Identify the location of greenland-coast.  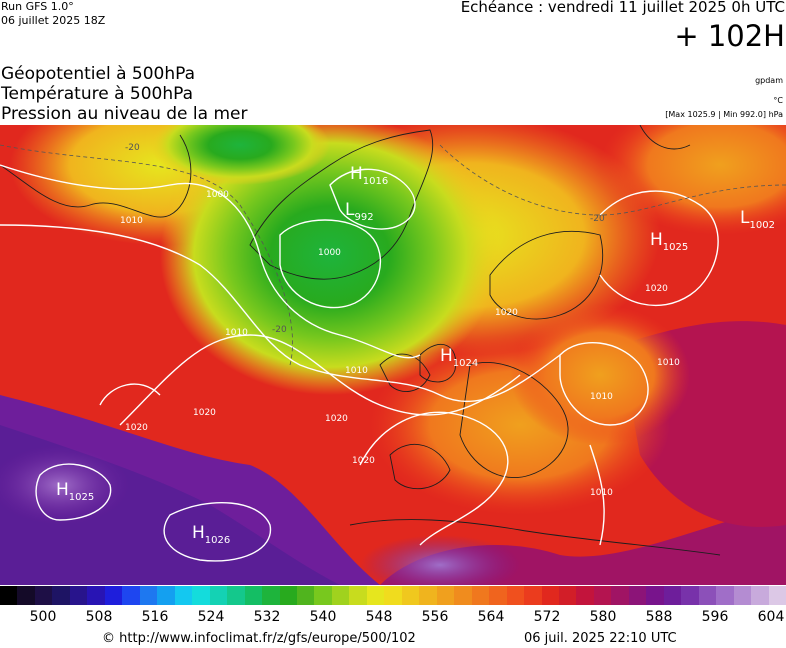
(341, 204).